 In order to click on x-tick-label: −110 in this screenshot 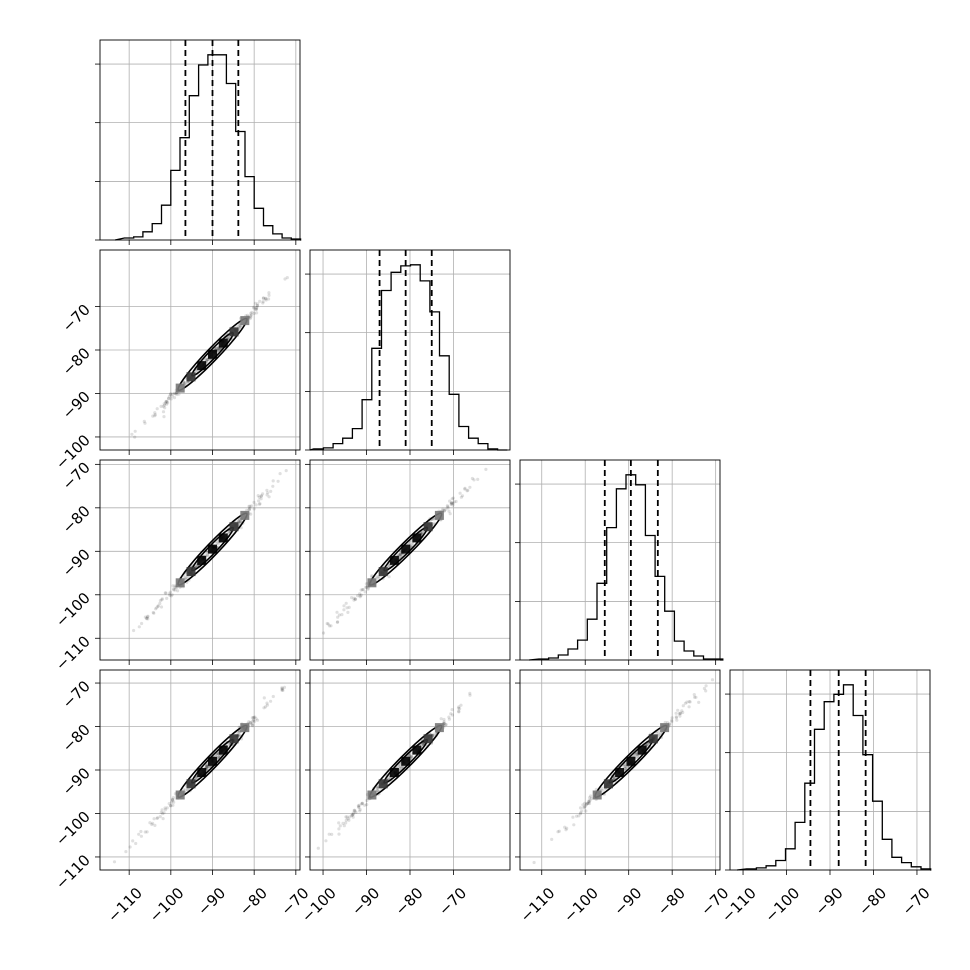, I will do `click(538, 905)`.